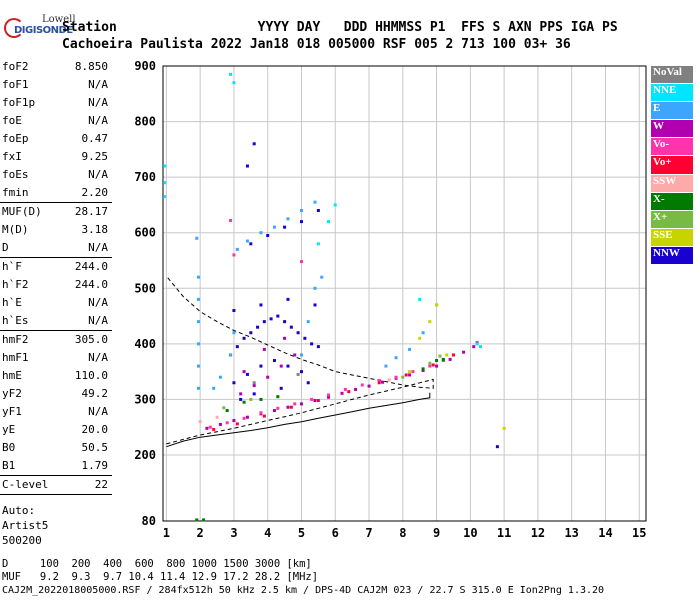  What do you see at coordinates (56, 448) in the screenshot?
I see `param-row: B0 50.5` at bounding box center [56, 448].